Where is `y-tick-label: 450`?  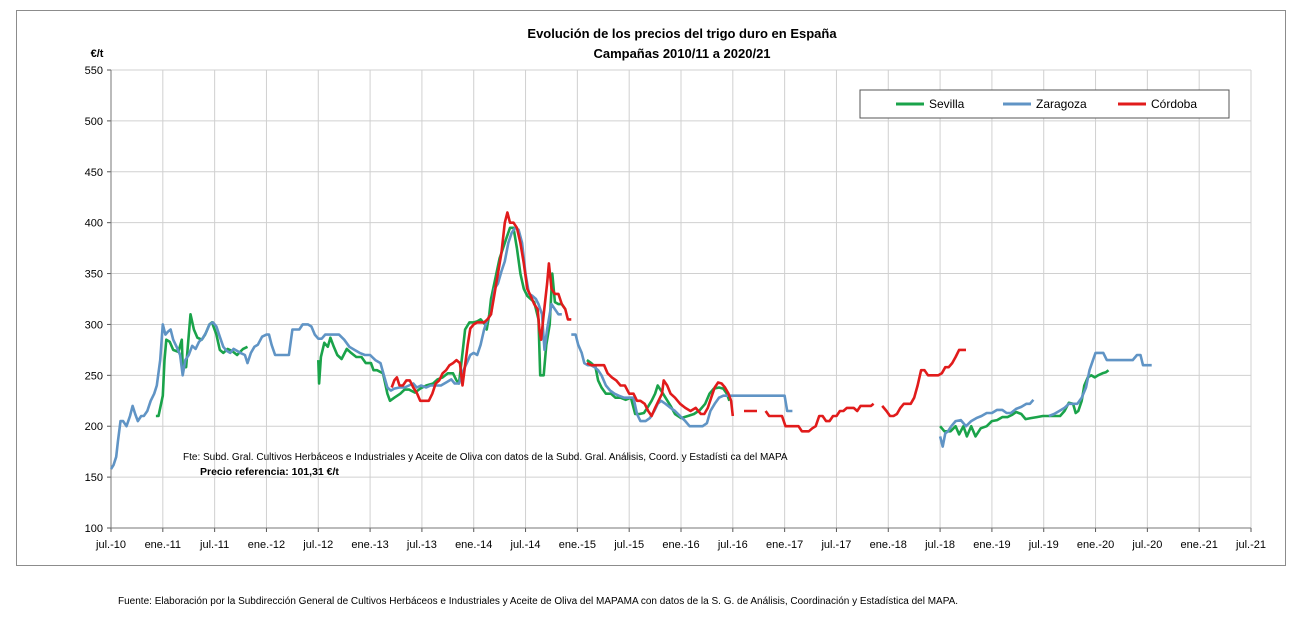
y-tick-label: 450 is located at coordinates (94, 173).